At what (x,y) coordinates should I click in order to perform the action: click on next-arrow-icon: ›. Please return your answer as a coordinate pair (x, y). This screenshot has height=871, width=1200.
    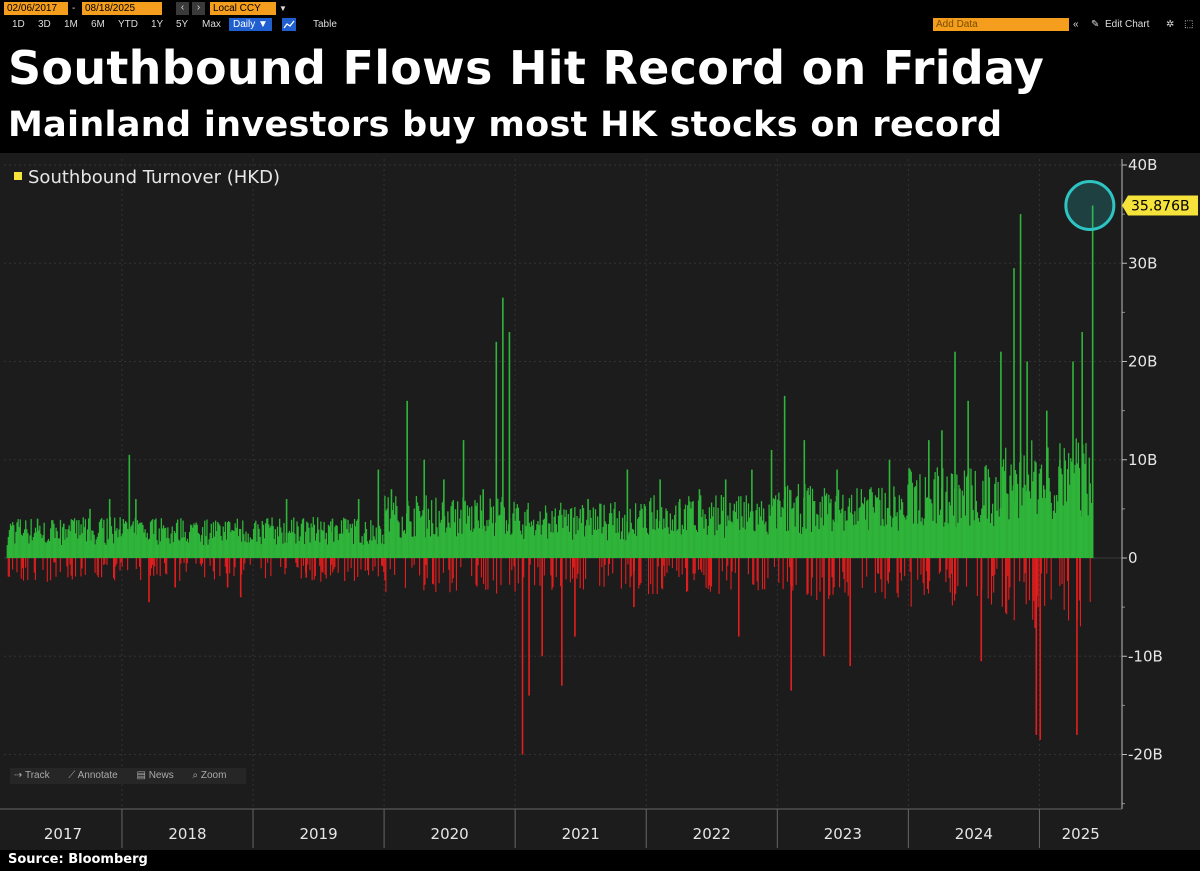
    Looking at the image, I should click on (198, 8).